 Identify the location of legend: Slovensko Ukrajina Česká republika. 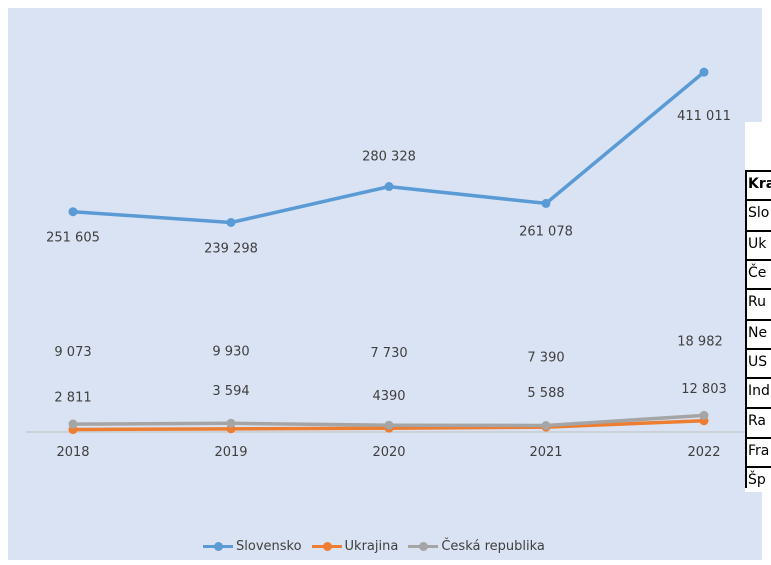
(379, 546).